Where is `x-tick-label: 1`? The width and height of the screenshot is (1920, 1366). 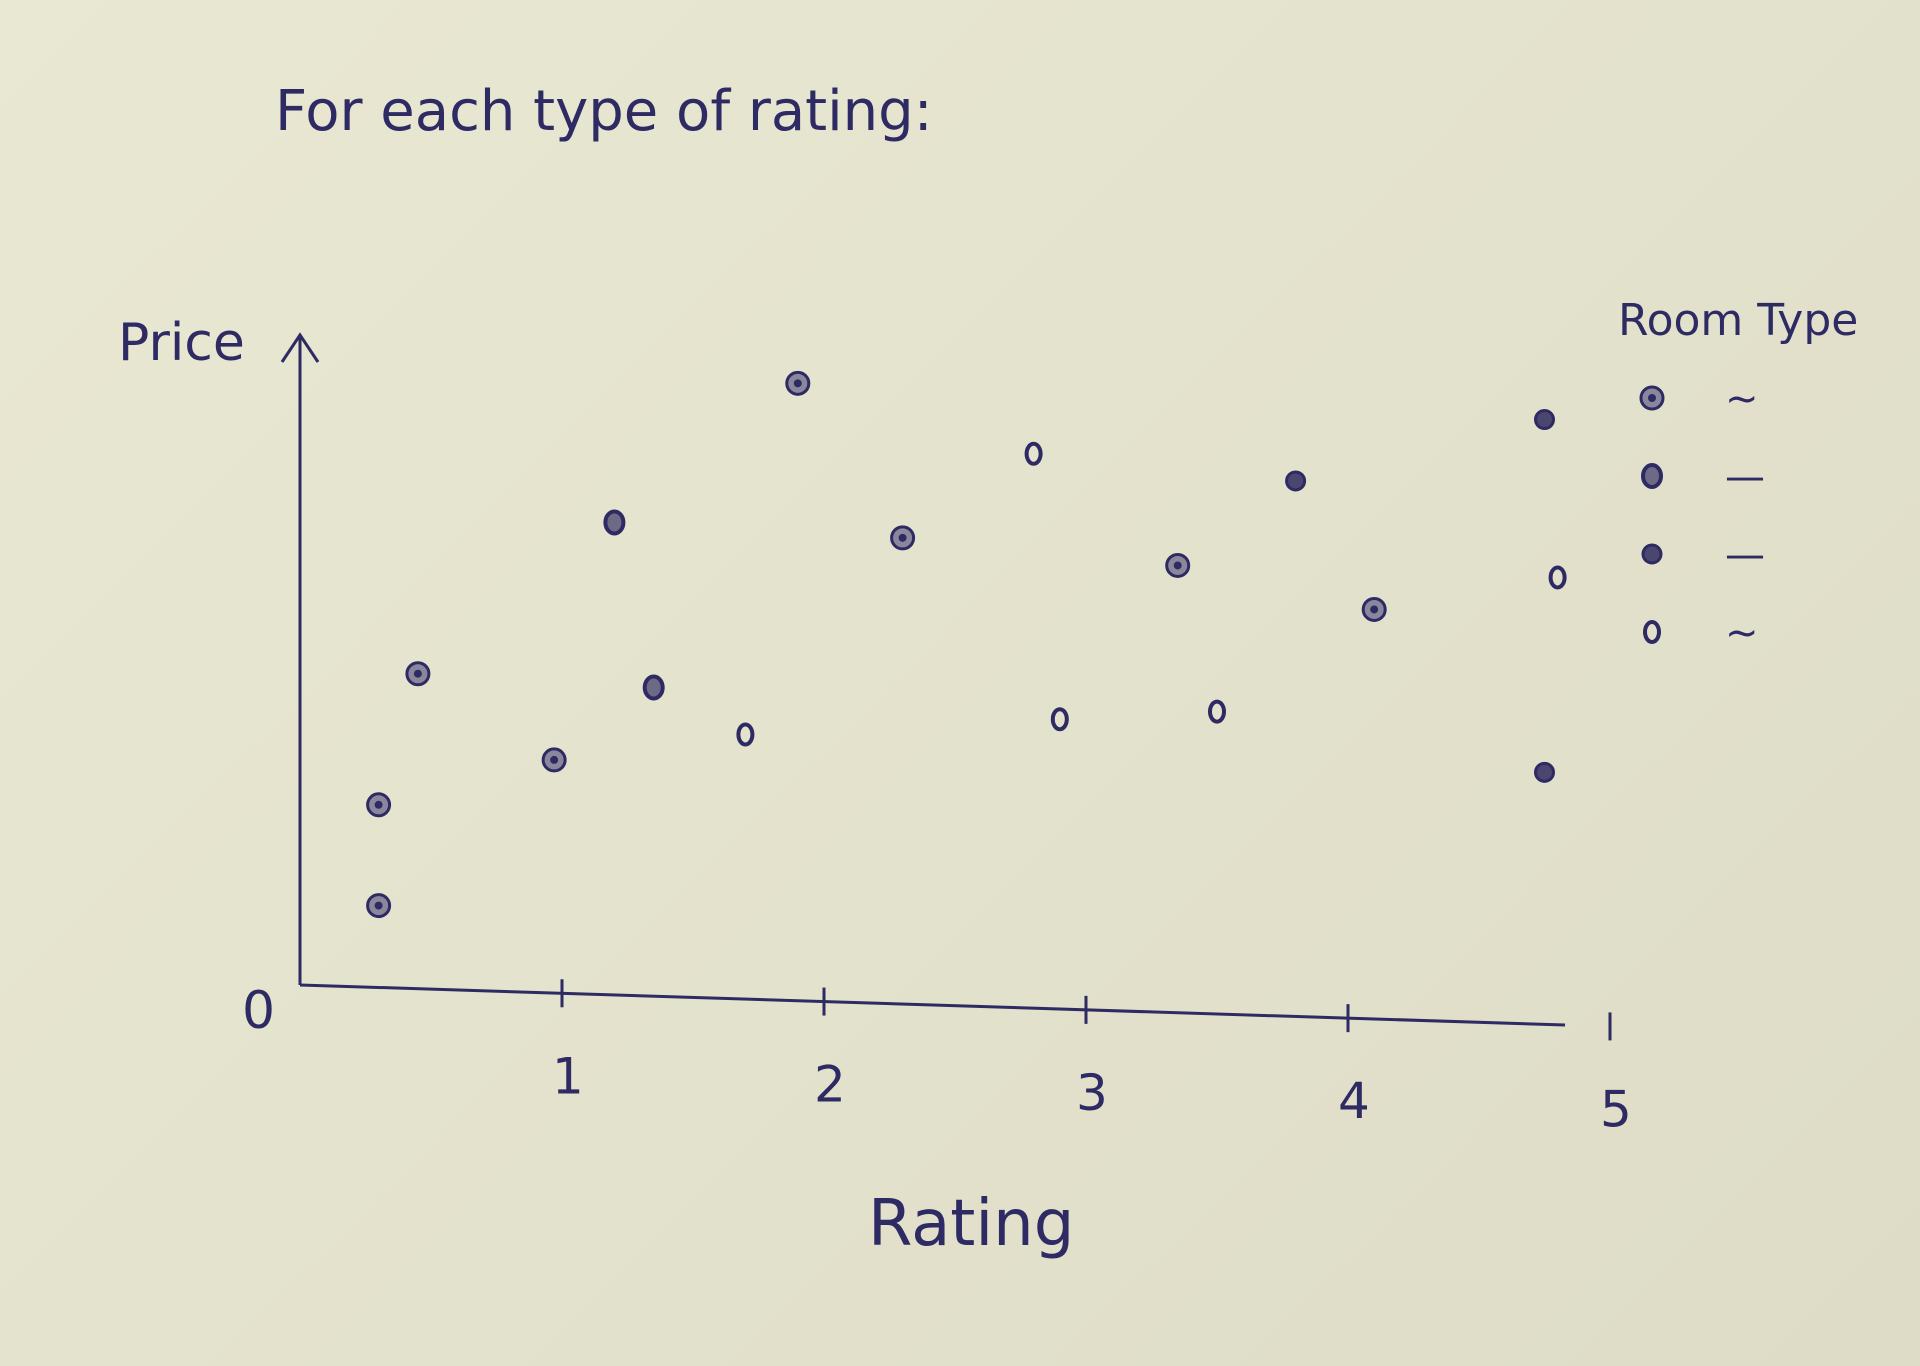
x-tick-label: 1 is located at coordinates (568, 1076).